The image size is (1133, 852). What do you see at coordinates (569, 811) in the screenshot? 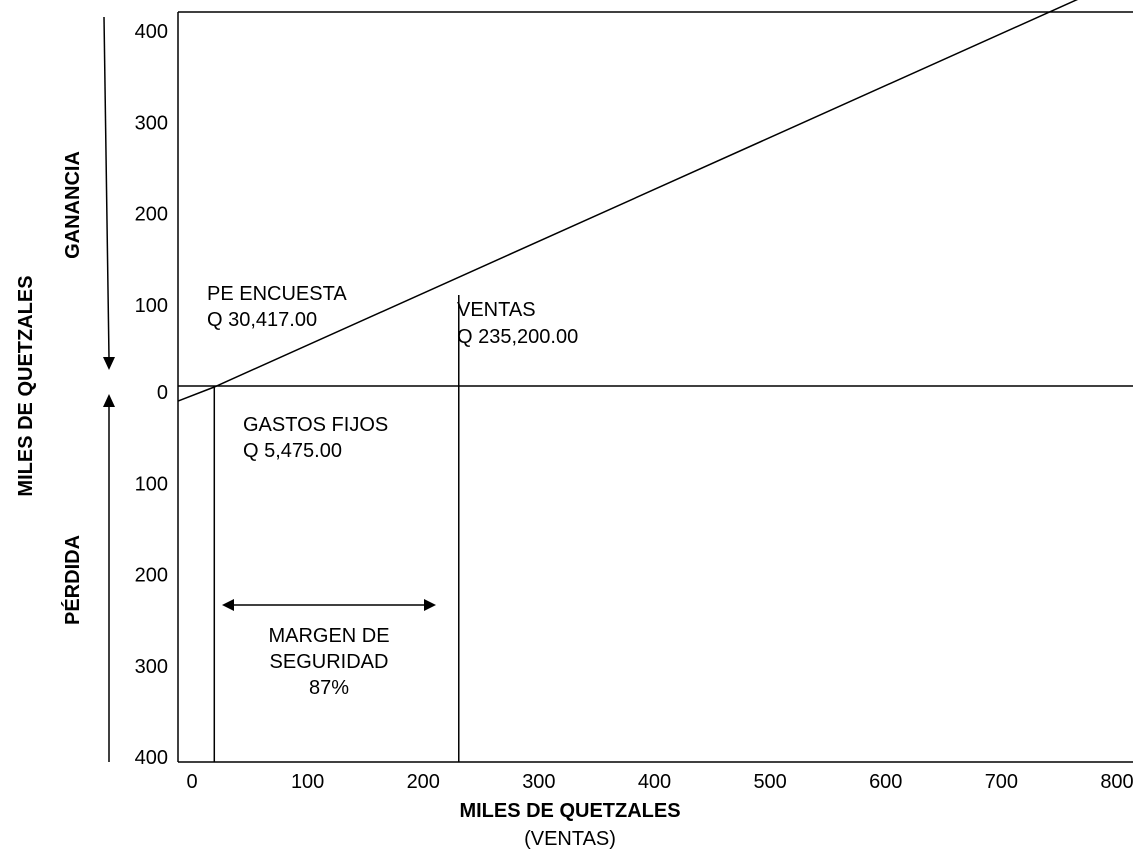
I see `x-axis-label: MILES DE QUETZALES` at bounding box center [569, 811].